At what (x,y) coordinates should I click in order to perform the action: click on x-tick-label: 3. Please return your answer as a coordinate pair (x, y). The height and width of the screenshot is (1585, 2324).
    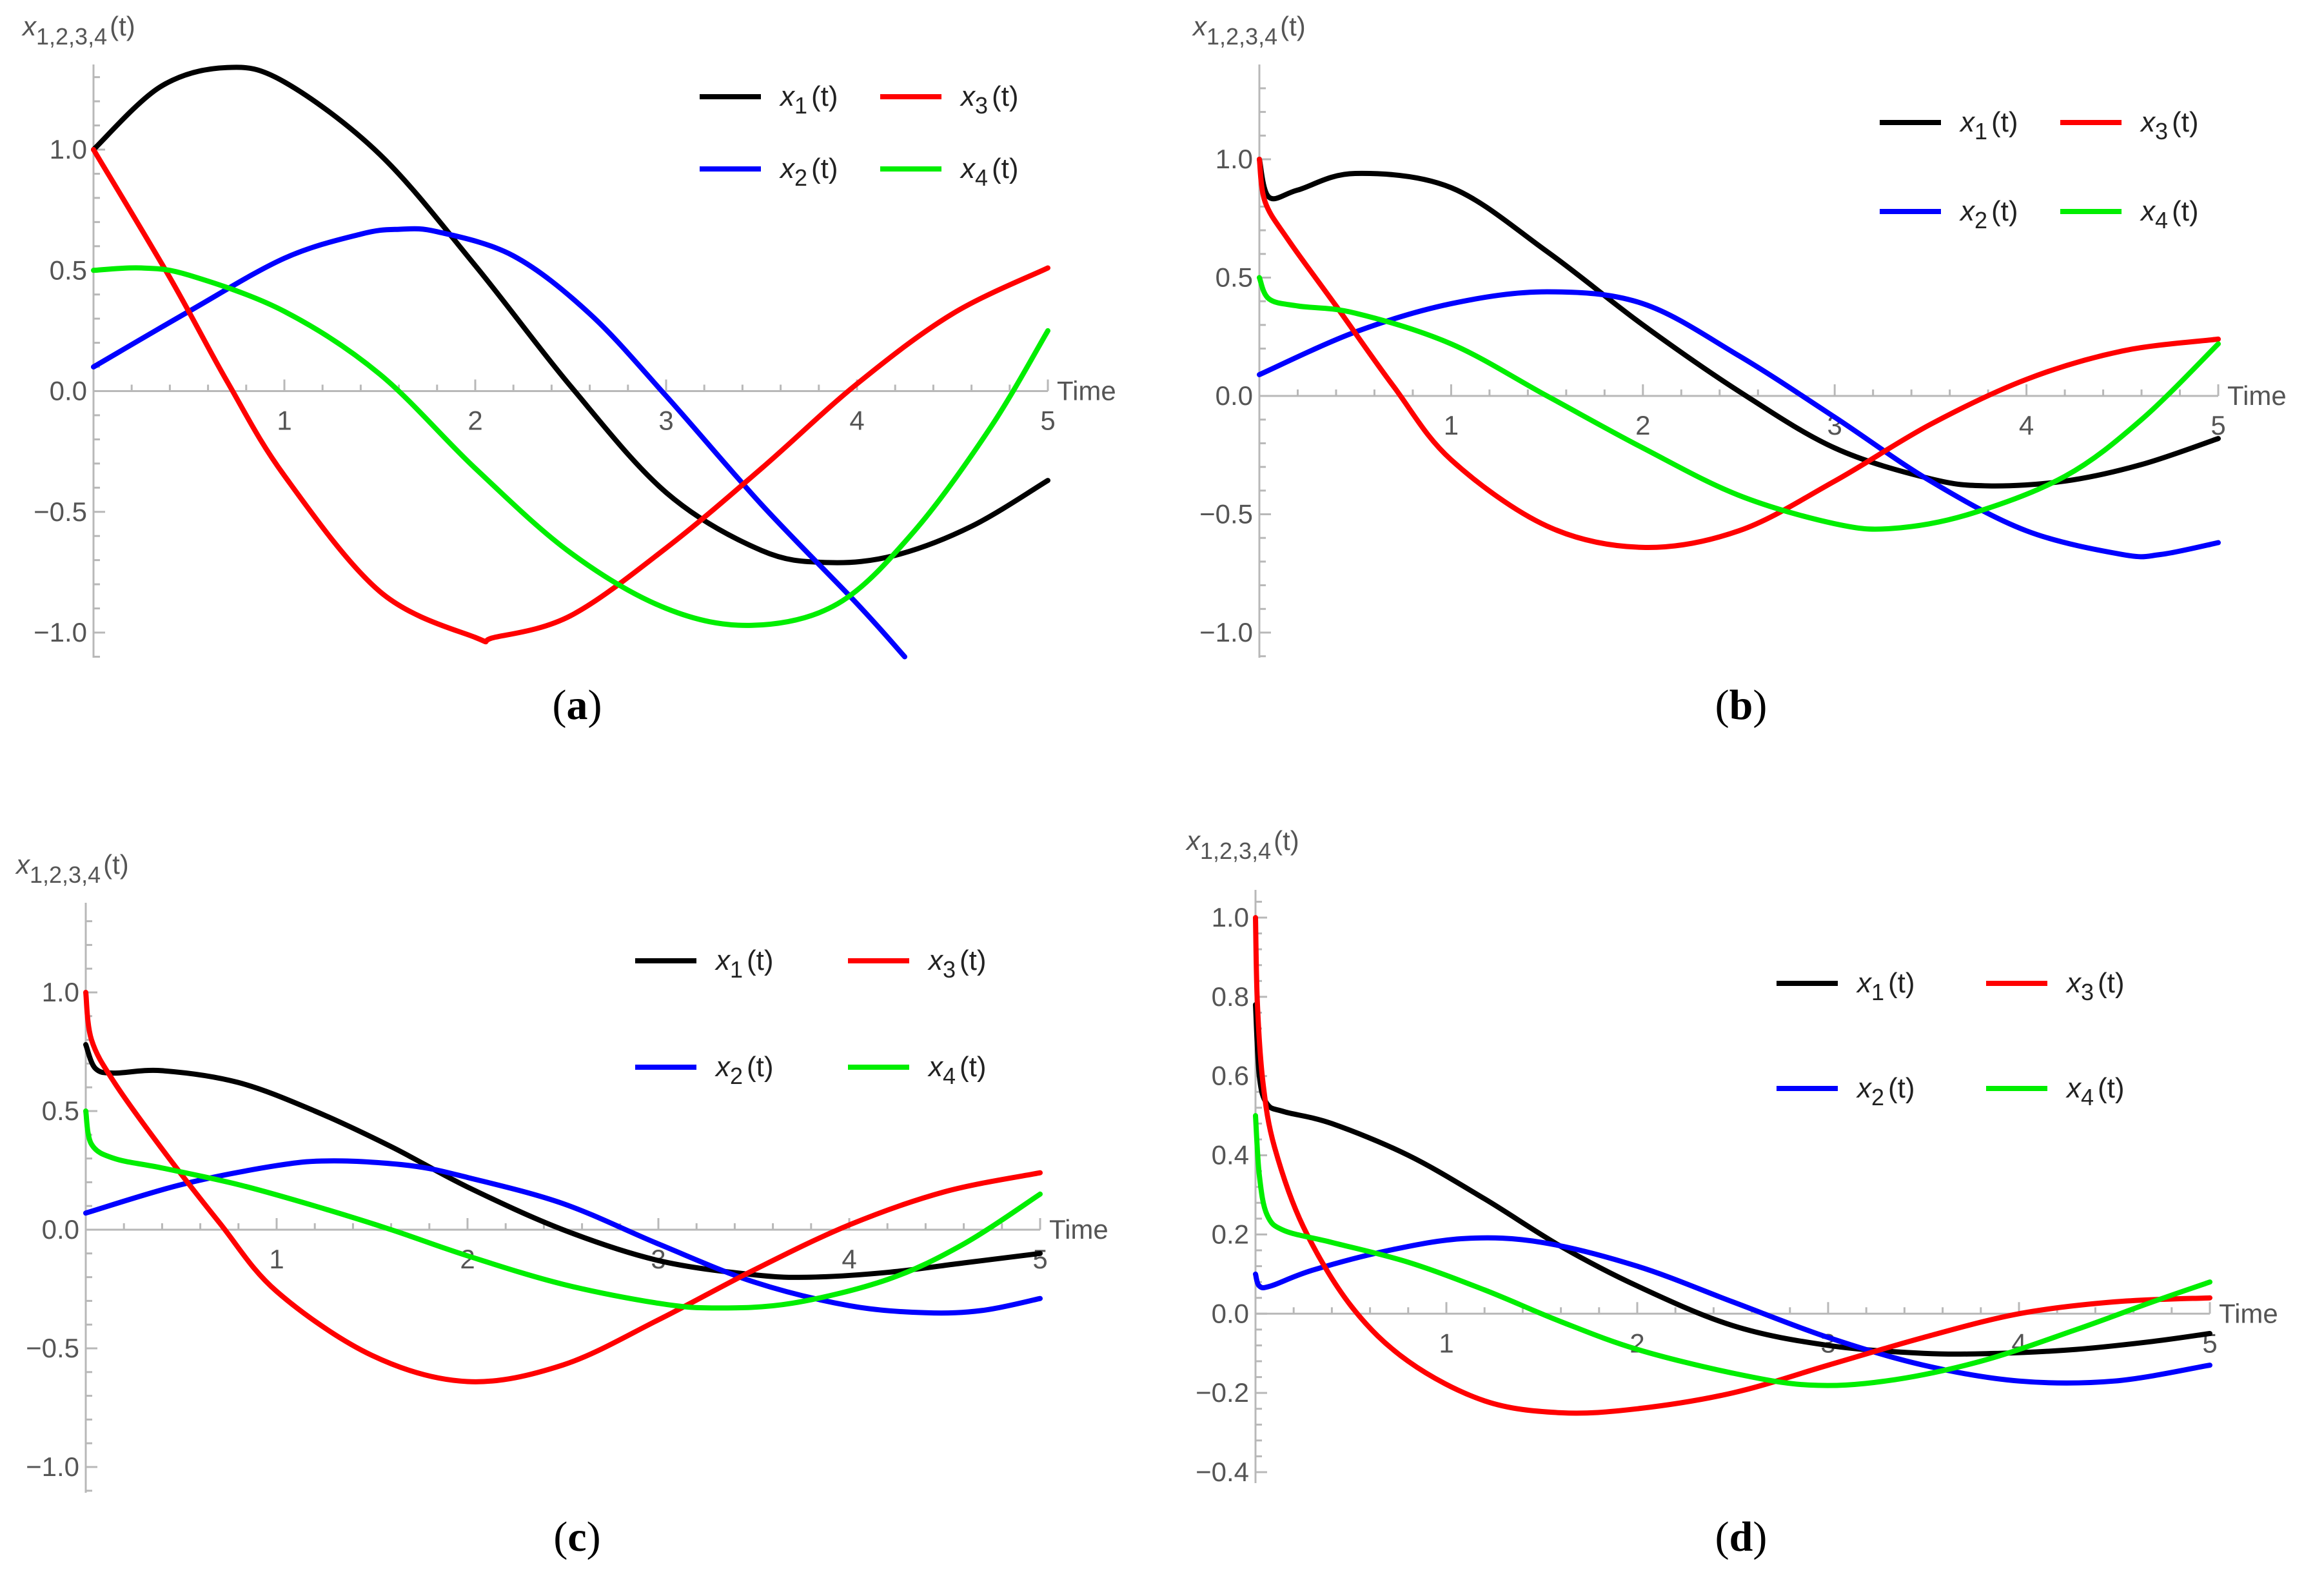
    Looking at the image, I should click on (666, 421).